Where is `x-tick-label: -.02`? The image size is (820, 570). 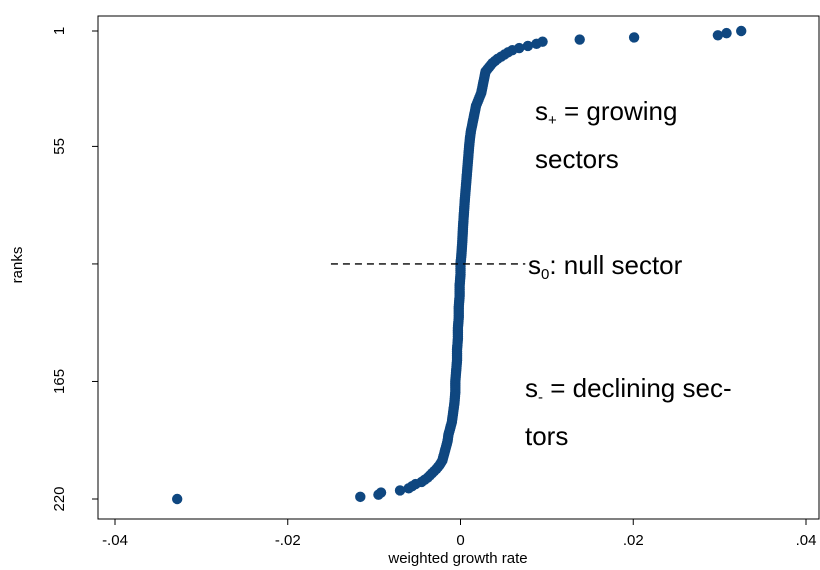 x-tick-label: -.02 is located at coordinates (288, 540).